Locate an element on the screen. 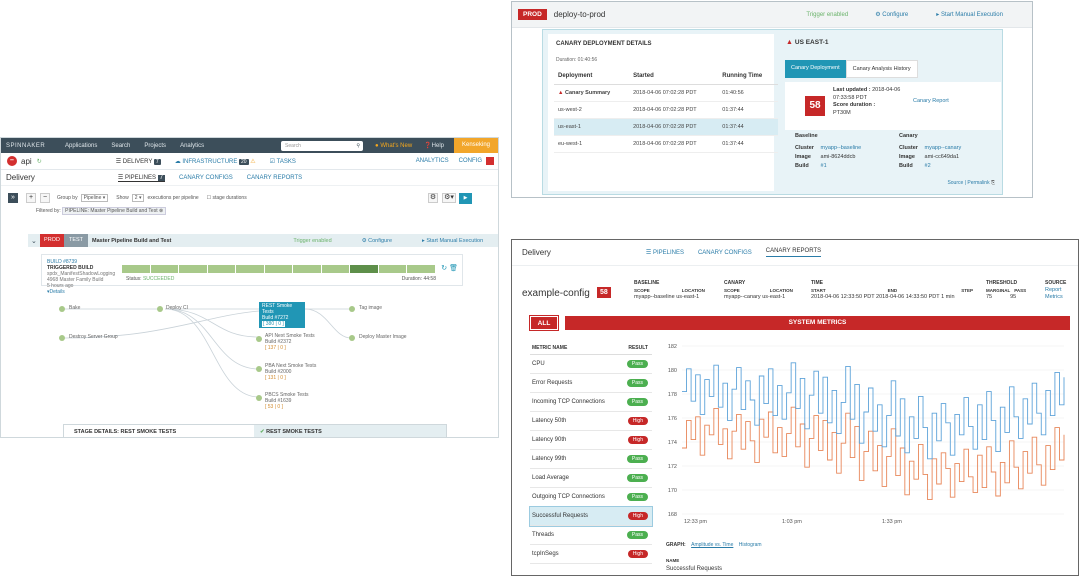  analytics-link: ANALYTICS is located at coordinates (432, 161).